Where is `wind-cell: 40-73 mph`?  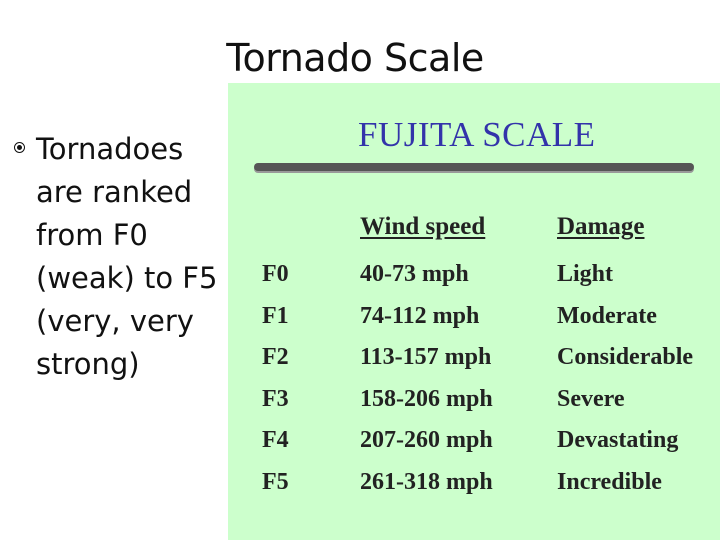
wind-cell: 40-73 mph is located at coordinates (414, 274).